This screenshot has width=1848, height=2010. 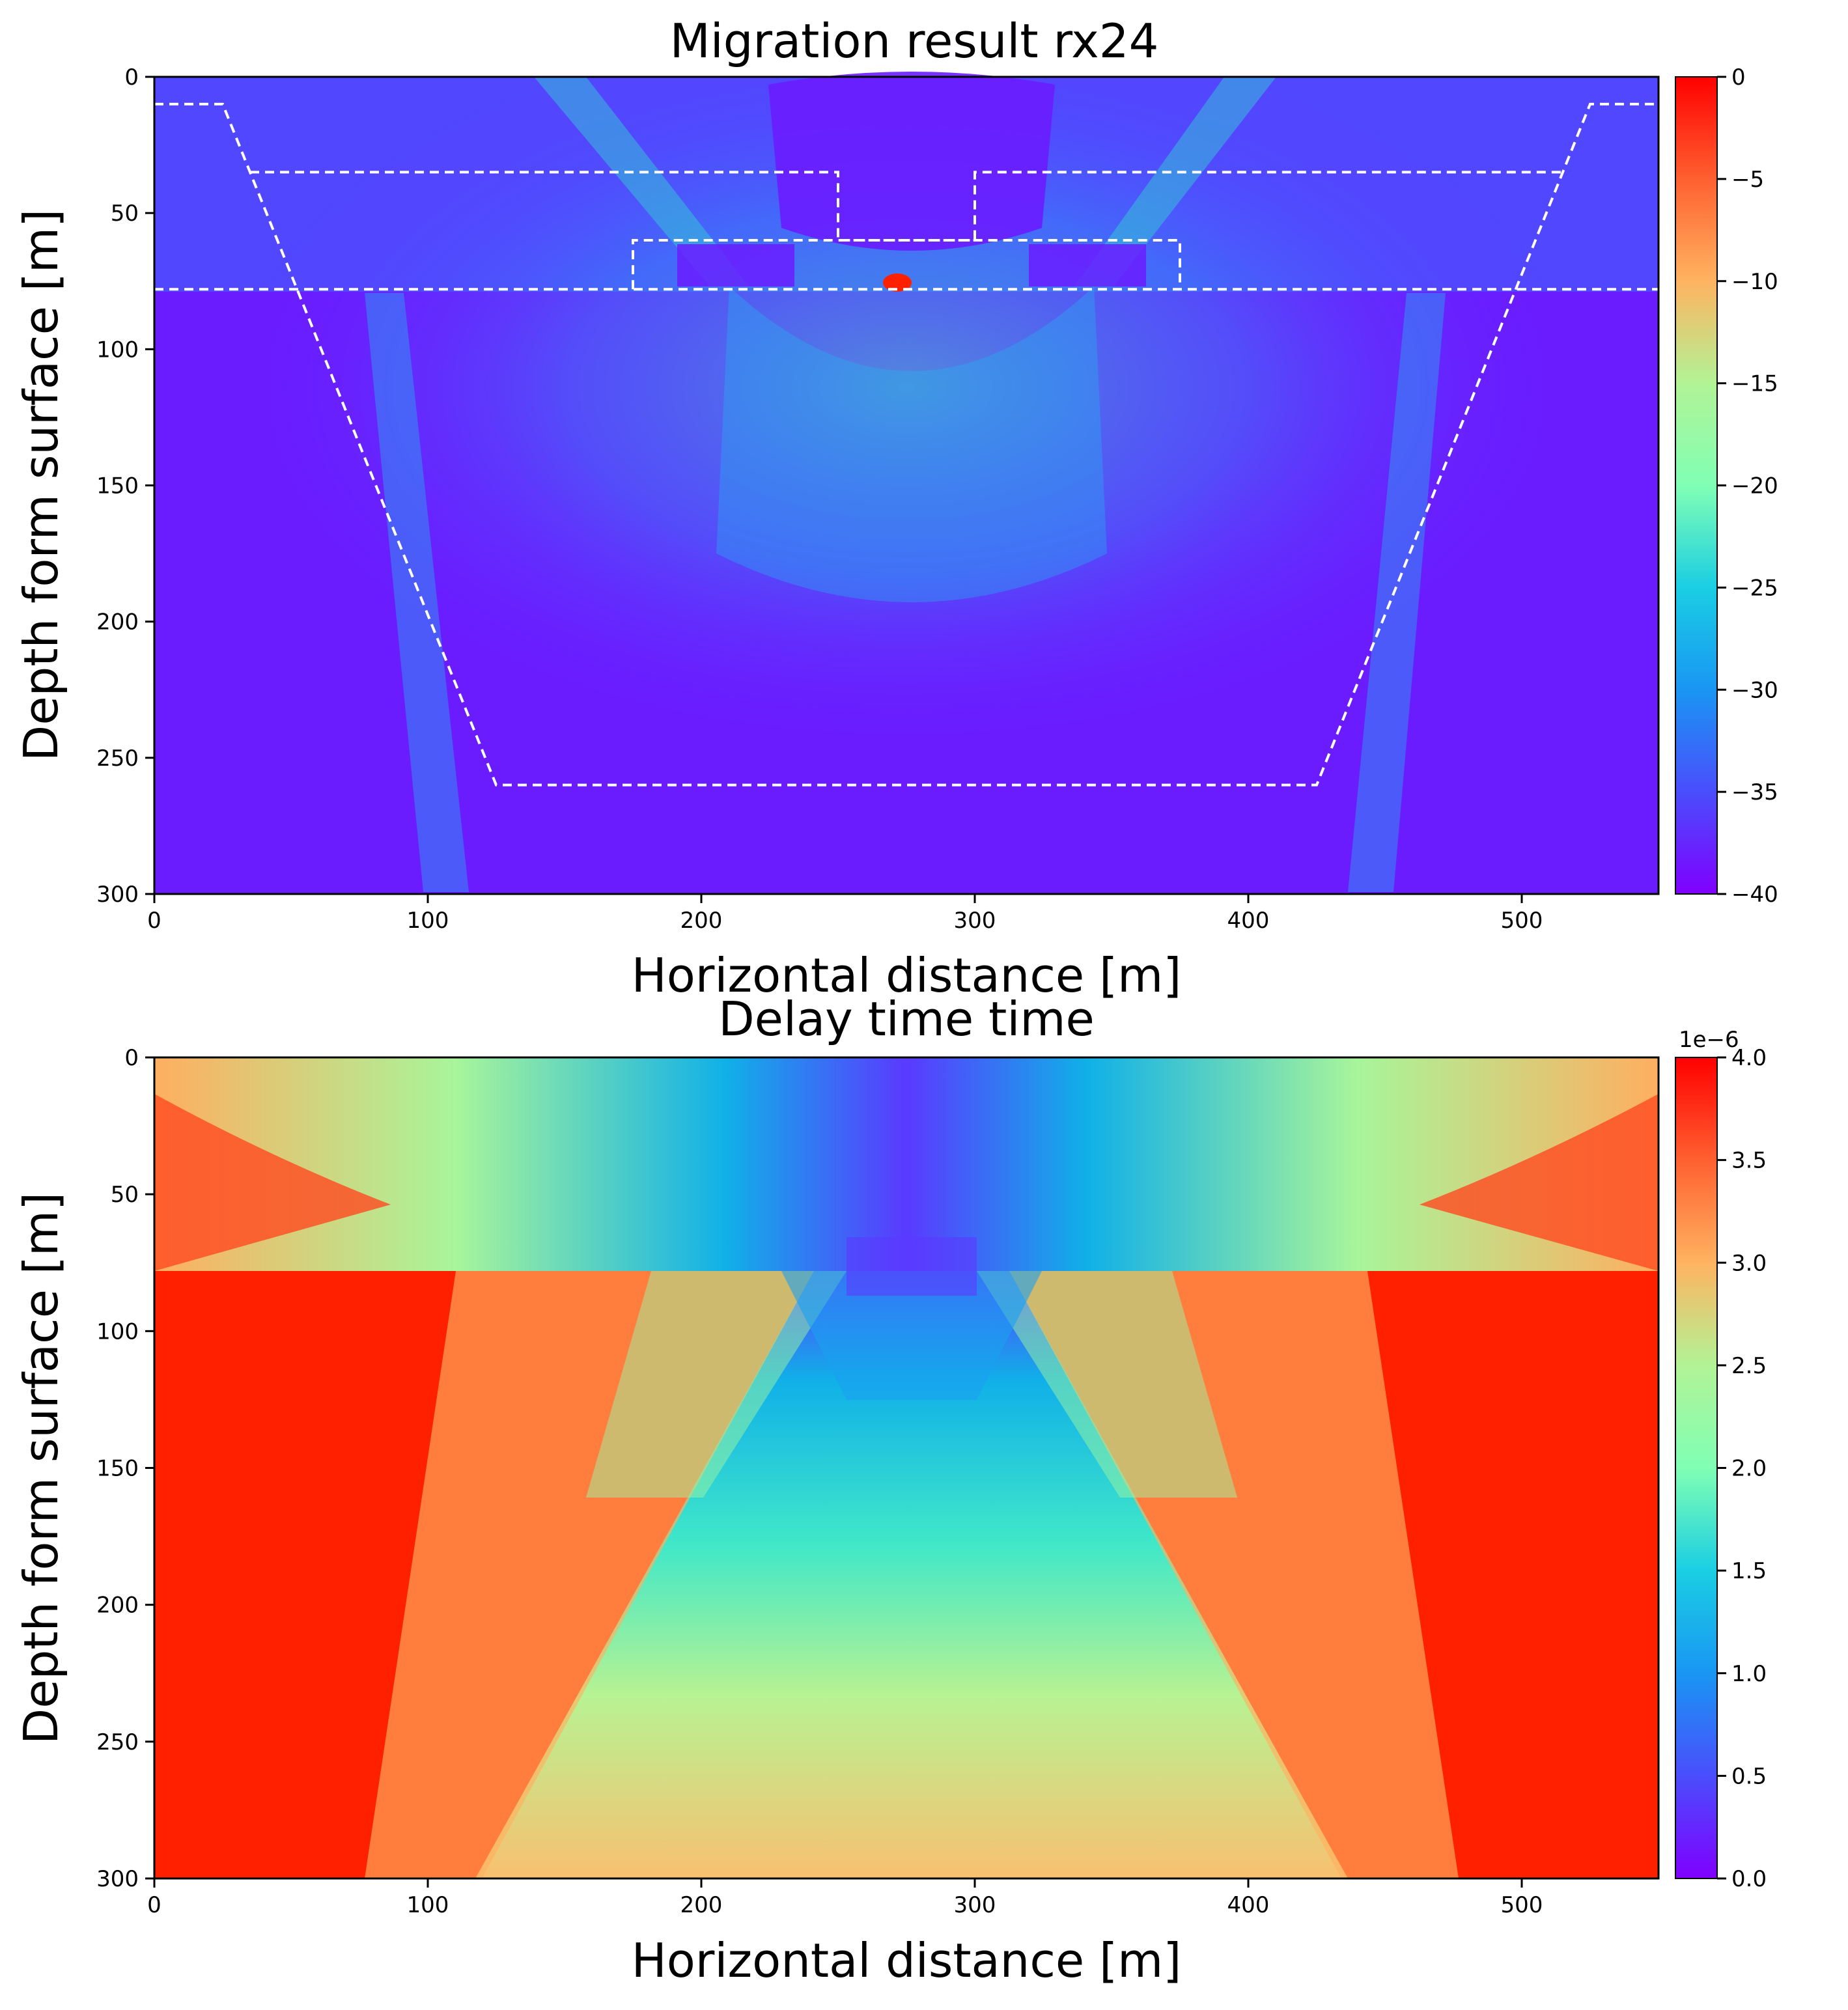 What do you see at coordinates (1739, 77) in the screenshot?
I see `colorbar-tick-label: 0` at bounding box center [1739, 77].